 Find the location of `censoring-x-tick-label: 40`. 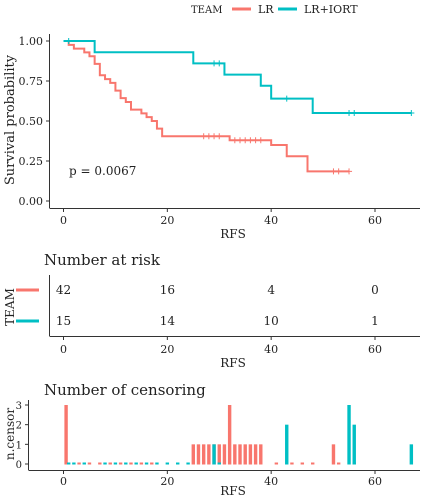

censoring-x-tick-label: 40 is located at coordinates (271, 481).